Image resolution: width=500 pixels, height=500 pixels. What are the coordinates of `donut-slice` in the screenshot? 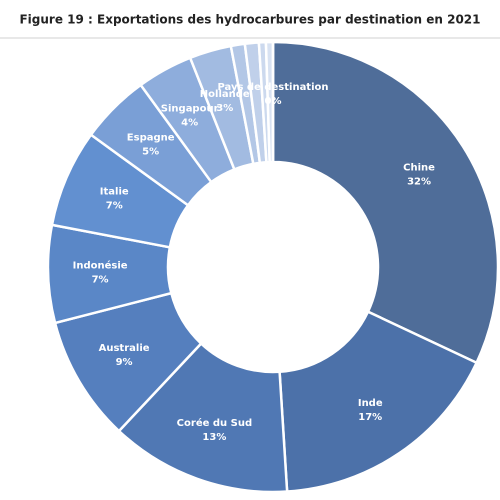 It's located at (378, 401).